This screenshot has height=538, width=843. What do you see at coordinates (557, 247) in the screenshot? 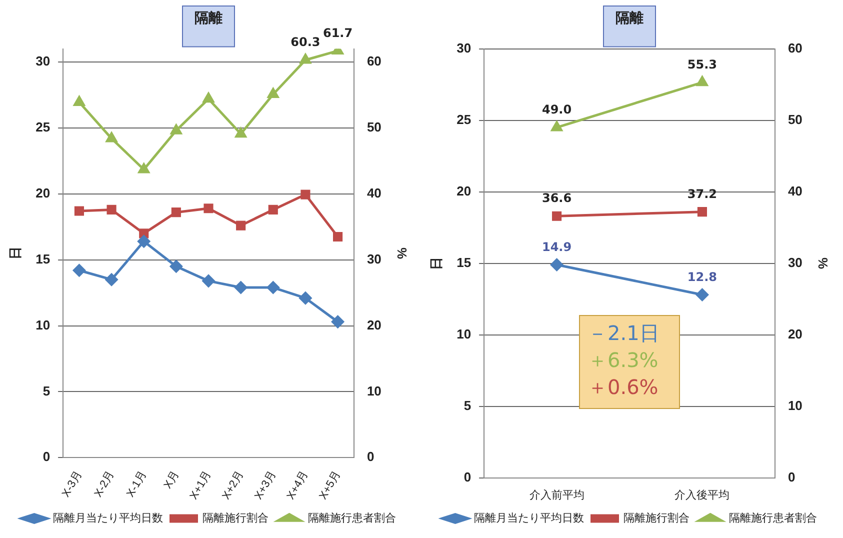
I see `data-label: 14.9` at bounding box center [557, 247].